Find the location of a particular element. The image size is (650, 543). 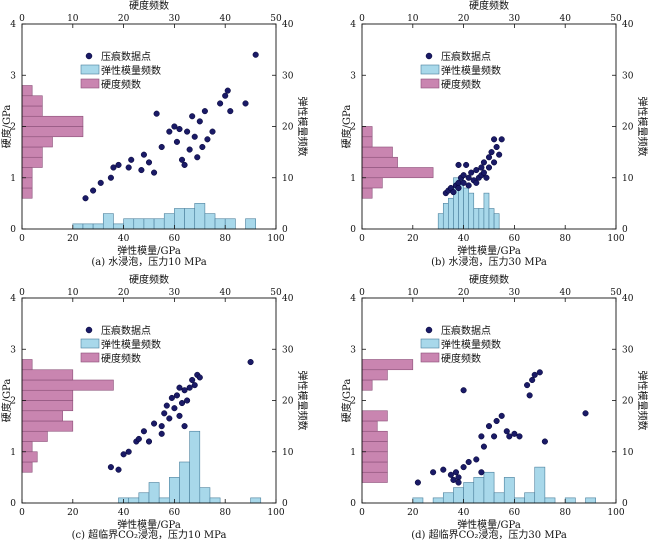

y-tick-label: 2 is located at coordinates (353, 128).